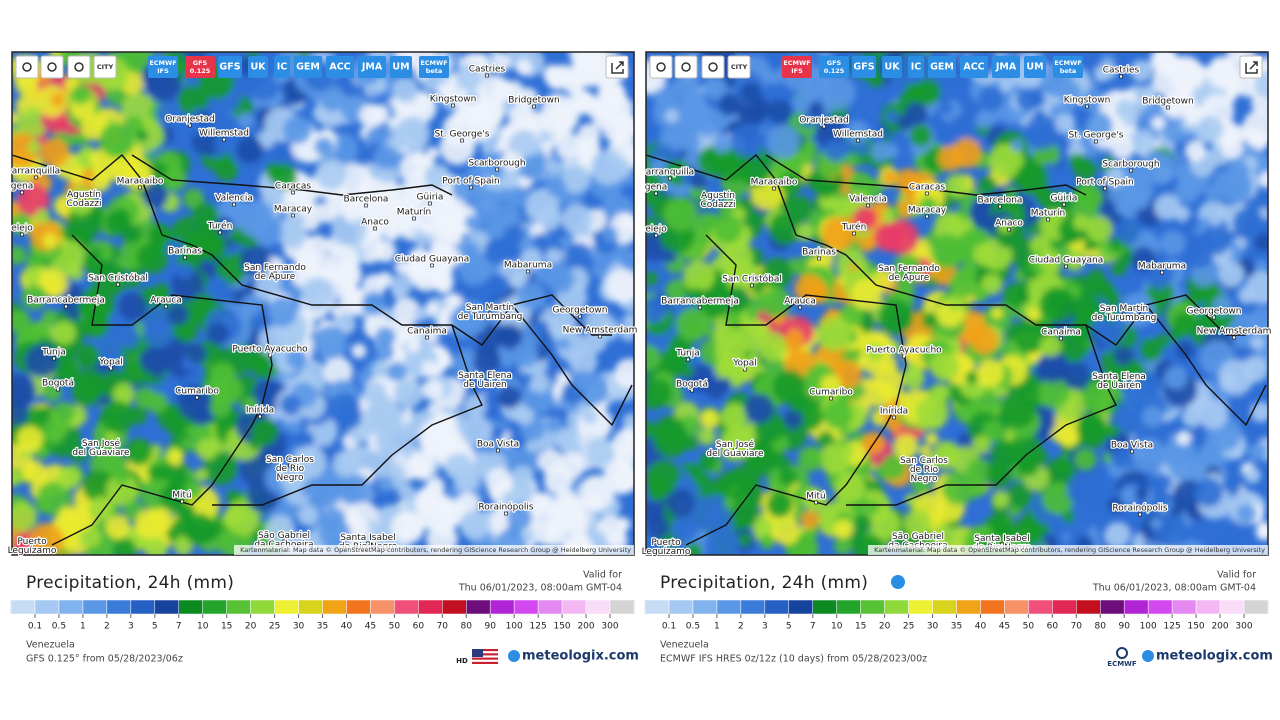  I want to click on legend-label: 125, so click(1172, 627).